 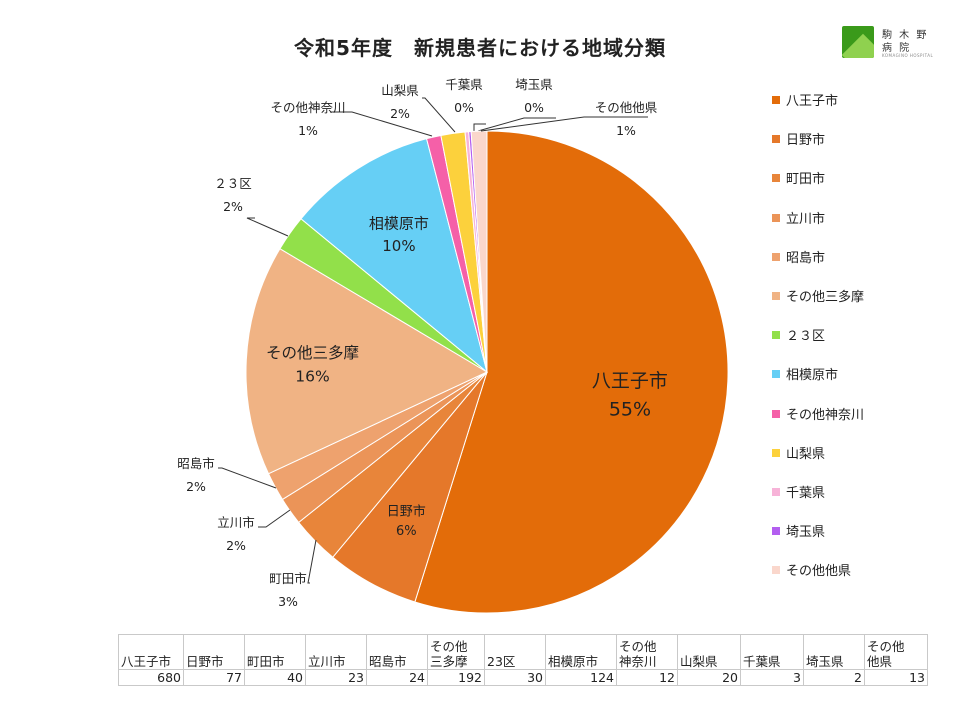 What do you see at coordinates (818, 414) in the screenshot?
I see `legend-item-9: その他神奈川` at bounding box center [818, 414].